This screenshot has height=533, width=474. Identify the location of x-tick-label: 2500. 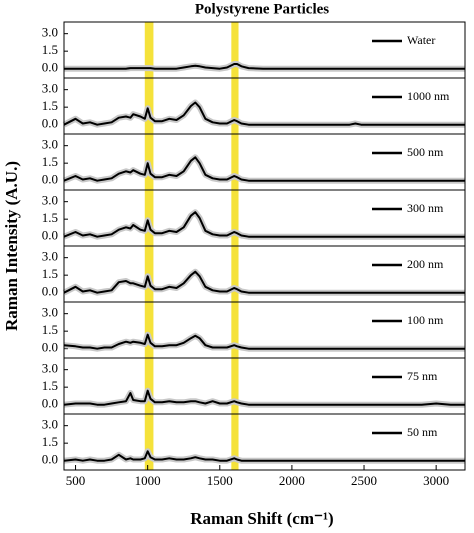
(364, 480).